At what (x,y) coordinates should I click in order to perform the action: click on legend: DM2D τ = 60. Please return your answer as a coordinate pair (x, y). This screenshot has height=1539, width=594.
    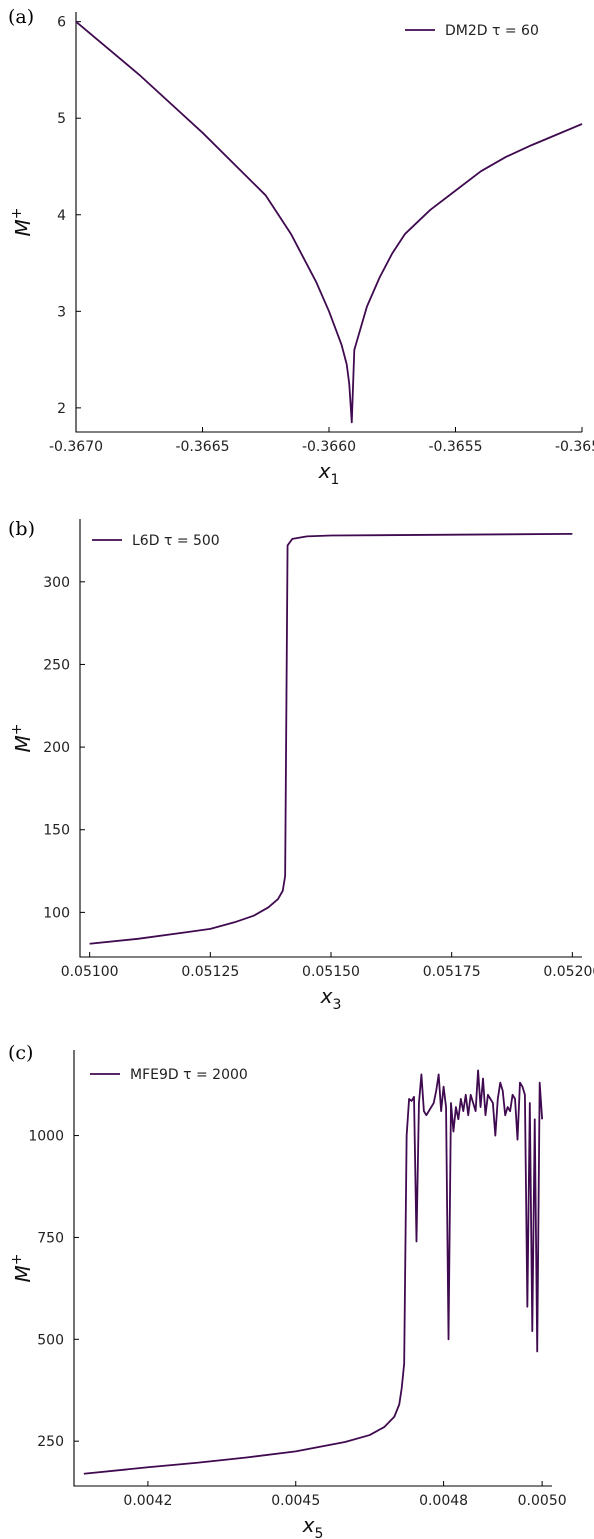
    Looking at the image, I should click on (472, 31).